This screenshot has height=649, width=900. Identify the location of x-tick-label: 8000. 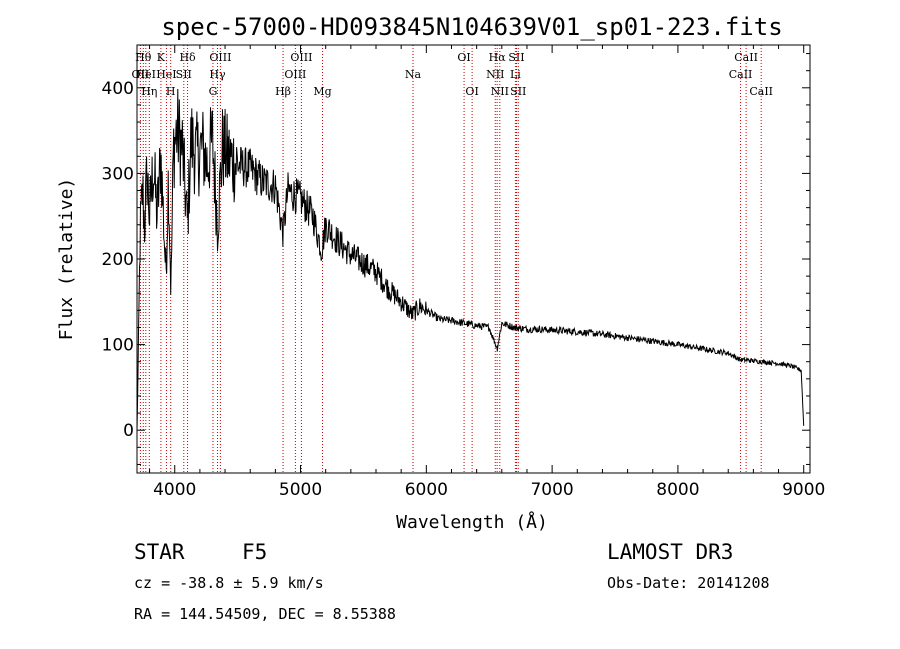
(677, 490).